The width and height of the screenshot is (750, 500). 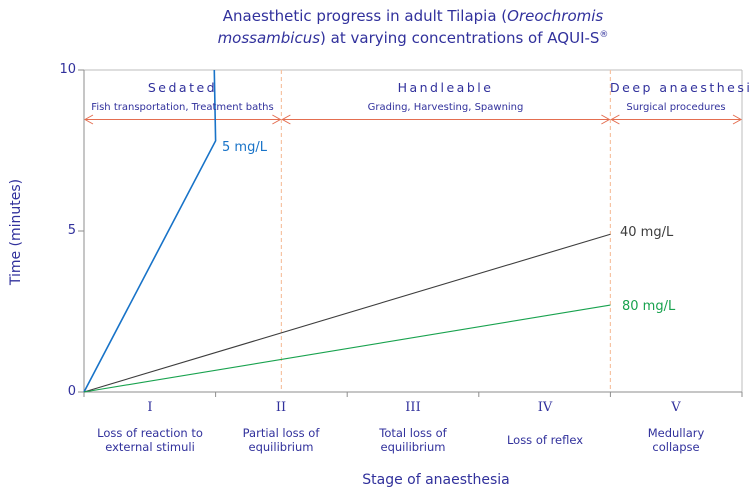 I want to click on series-label-40mgL: 40 mg/L, so click(x=647, y=232).